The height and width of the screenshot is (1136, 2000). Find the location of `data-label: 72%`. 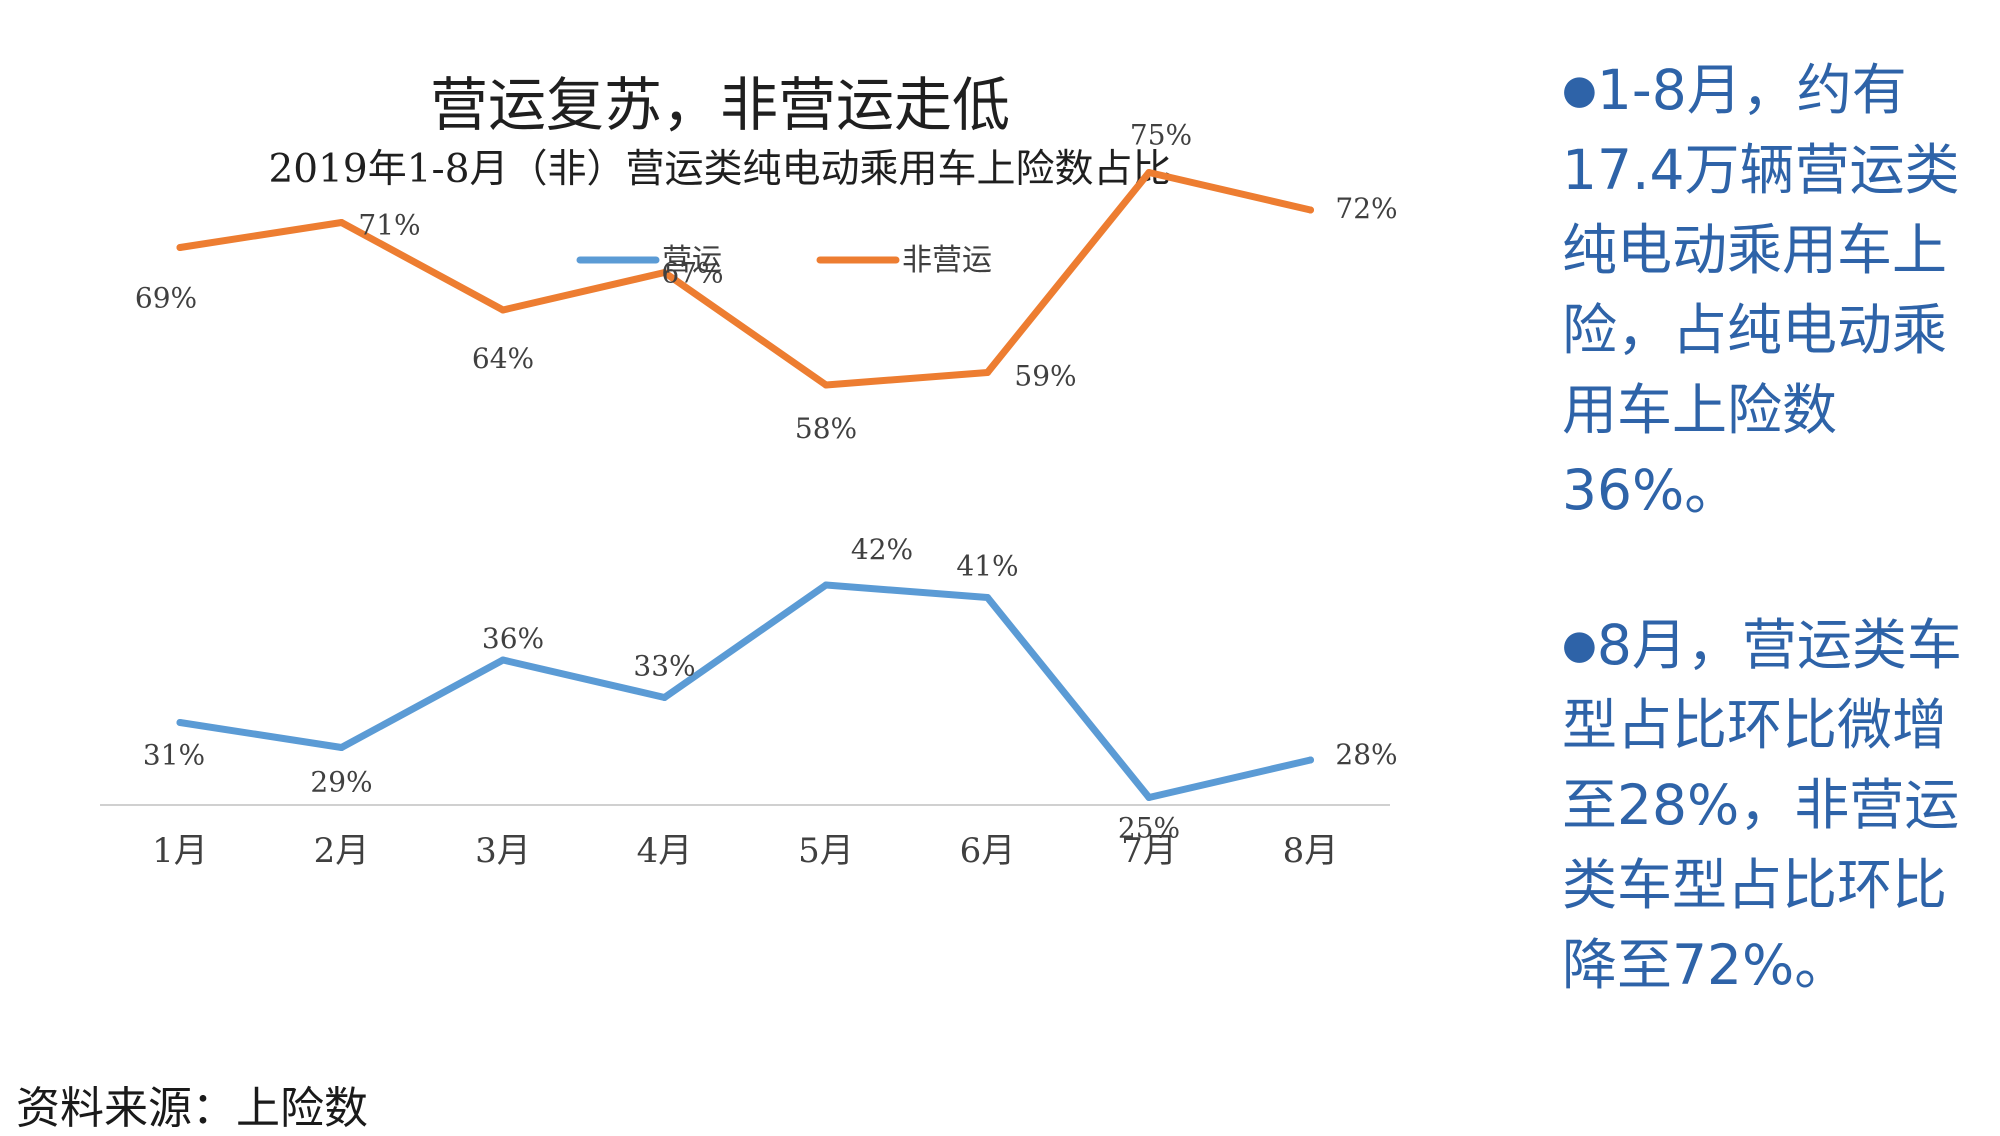

data-label: 72% is located at coordinates (1366, 208).